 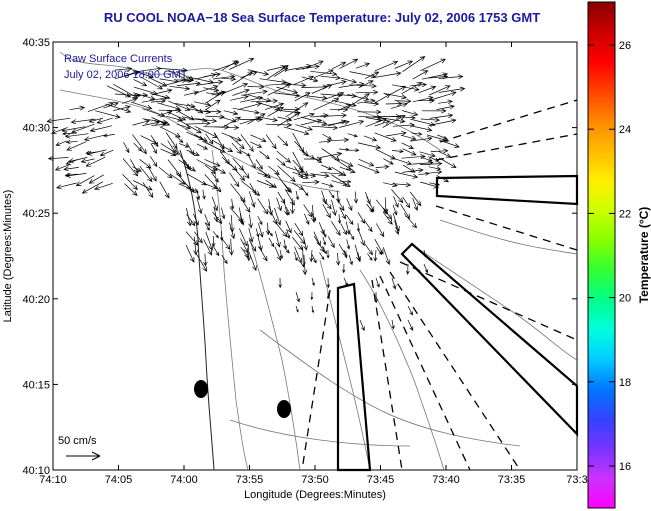 I want to click on colorbar: 26 24 22 20 18 16 Temperature (°C), so click(x=619, y=255).